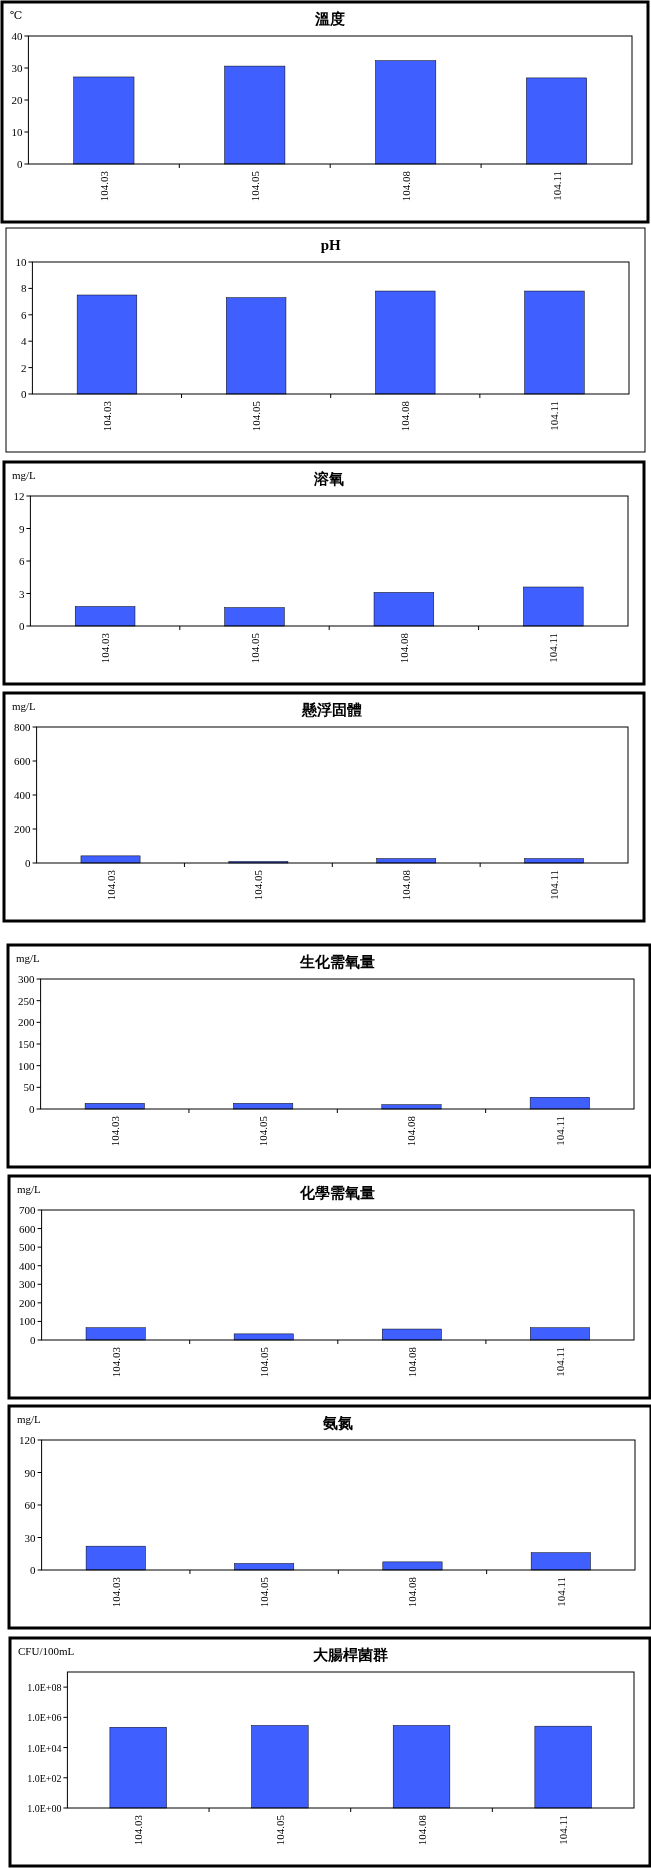 The image size is (651, 1868). I want to click on y-tick-label: 40, so click(17, 36).